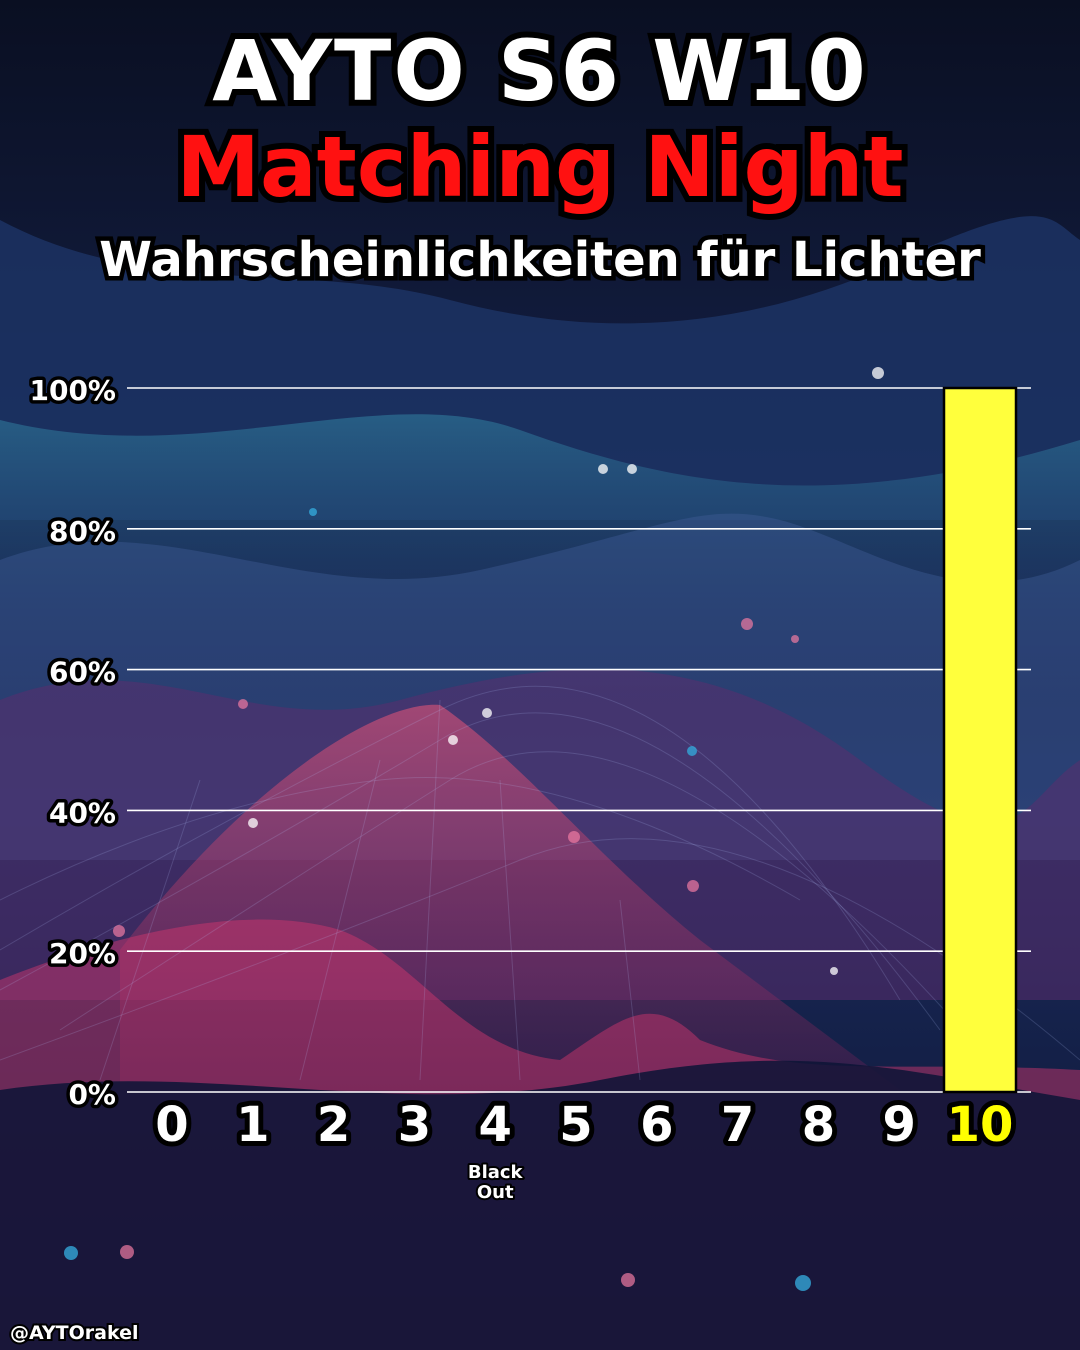 The width and height of the screenshot is (1080, 1350). I want to click on y-tick-label: 20%, so click(82, 953).